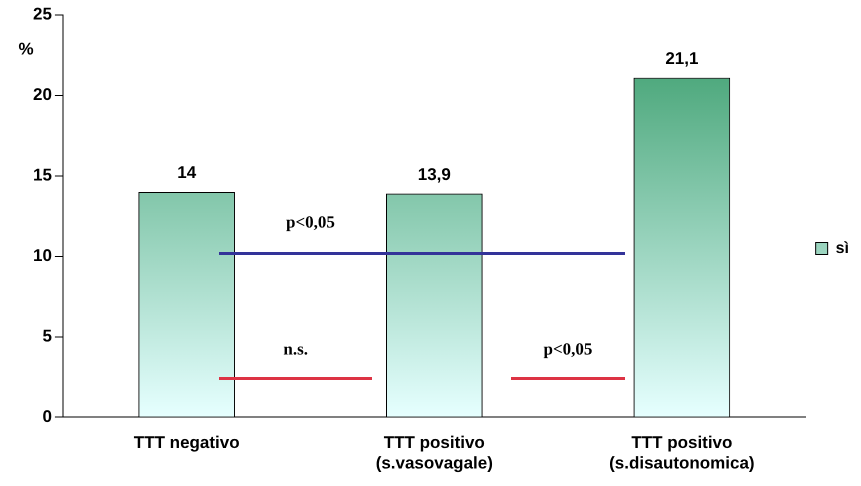 The height and width of the screenshot is (486, 861). I want to click on y-tick-label: 25, so click(42, 14).